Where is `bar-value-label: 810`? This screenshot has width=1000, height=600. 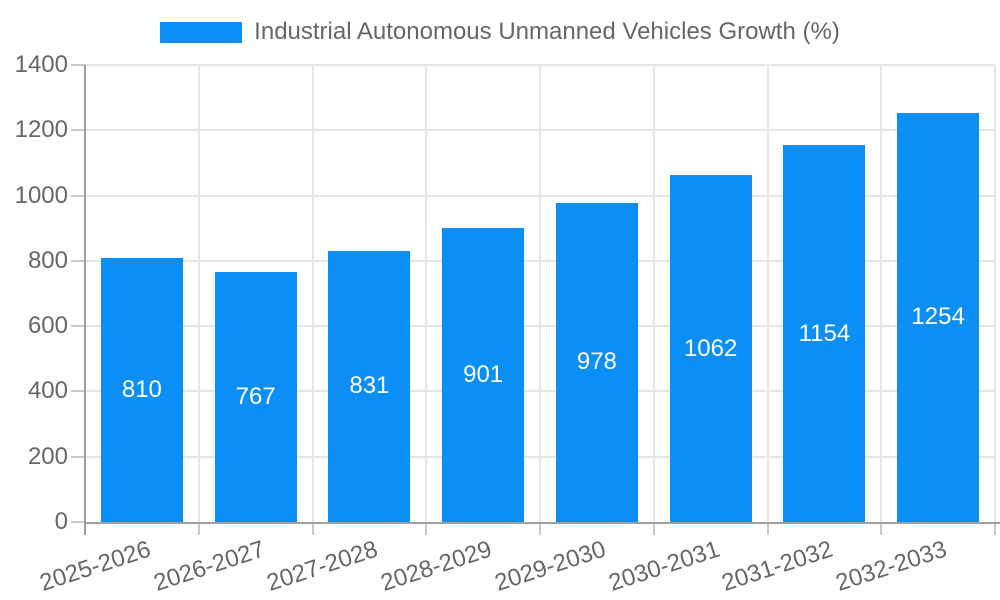
bar-value-label: 810 is located at coordinates (141, 389).